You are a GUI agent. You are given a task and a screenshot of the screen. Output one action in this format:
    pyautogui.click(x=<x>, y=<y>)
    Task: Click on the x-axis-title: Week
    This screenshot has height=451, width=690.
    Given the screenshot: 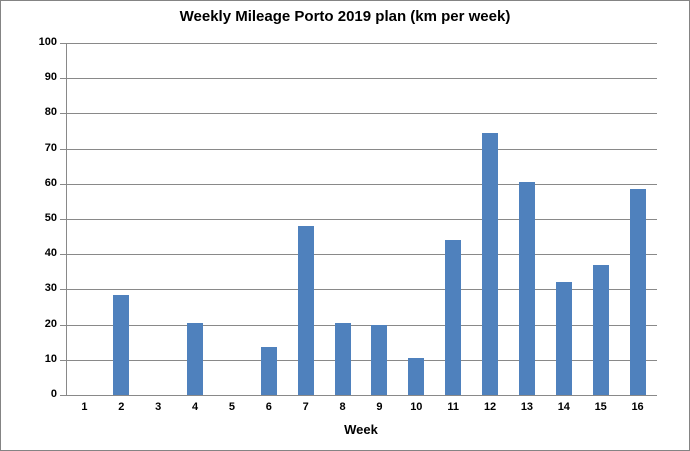 What is the action you would take?
    pyautogui.click(x=361, y=429)
    